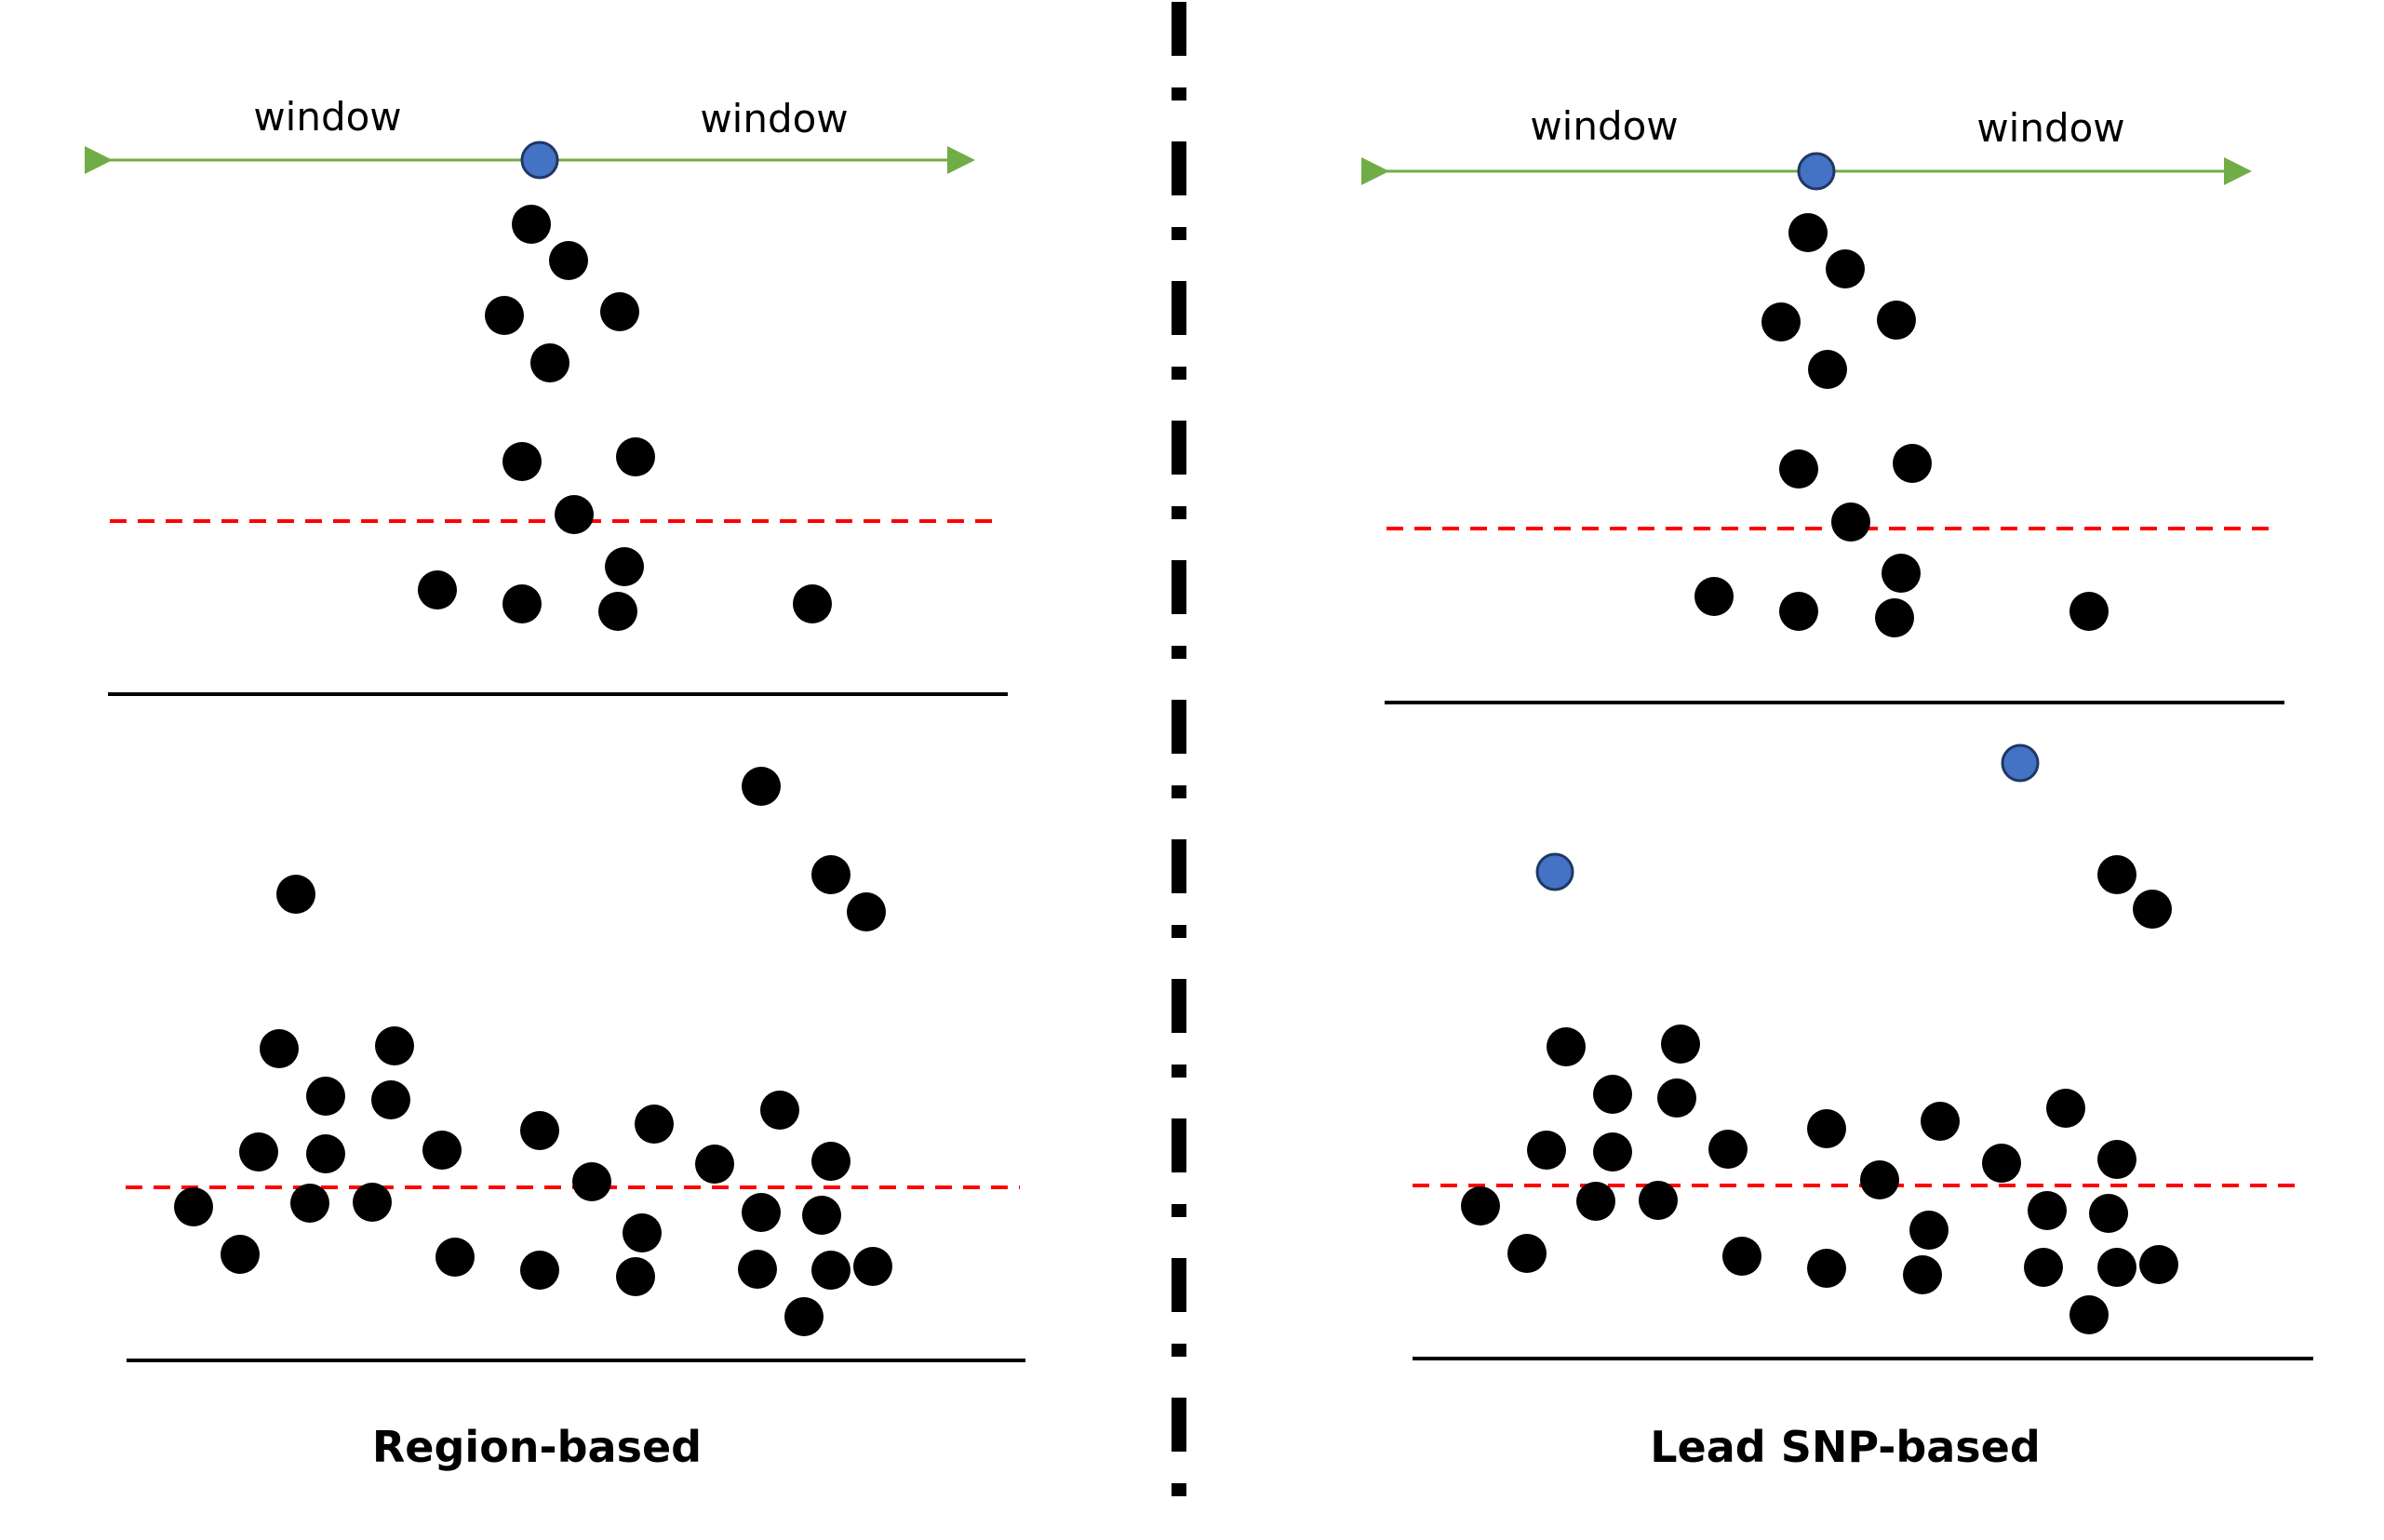  What do you see at coordinates (1179, 749) in the screenshot?
I see `panel-divider` at bounding box center [1179, 749].